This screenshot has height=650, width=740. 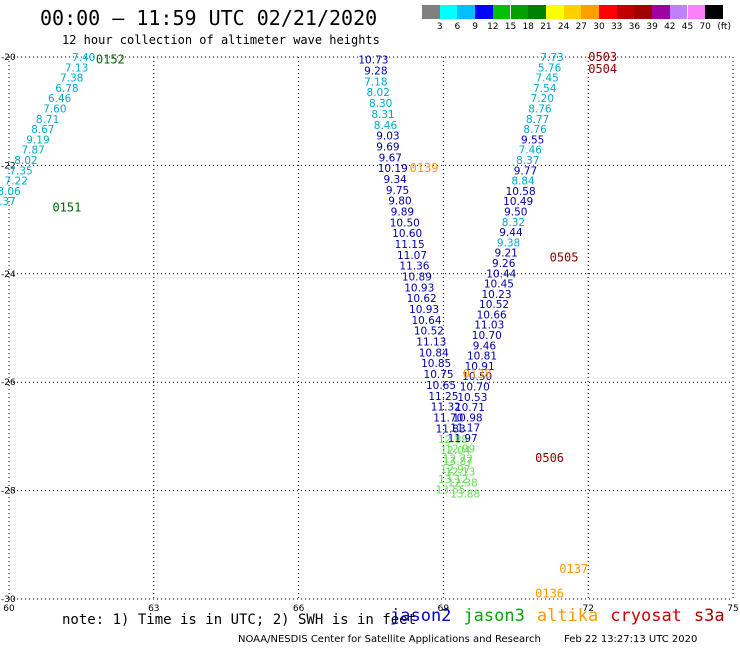 What do you see at coordinates (153, 609) in the screenshot?
I see `x-tick-label: 63` at bounding box center [153, 609].